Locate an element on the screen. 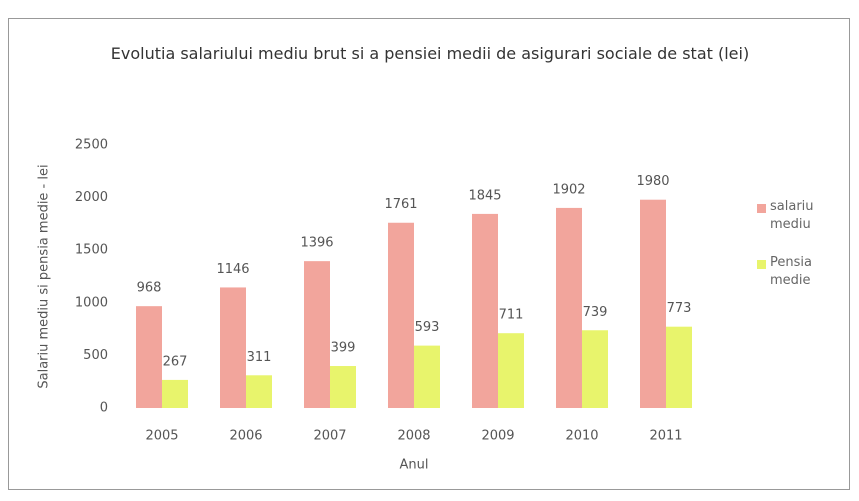 This screenshot has height=501, width=859. y-tick-label: 2000 is located at coordinates (91, 197).